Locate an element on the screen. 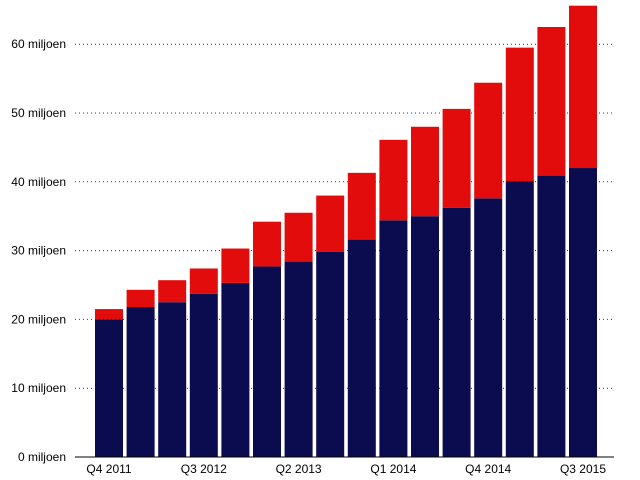 Image resolution: width=640 pixels, height=480 pixels. x-tick-label: Q3 2012 is located at coordinates (204, 469).